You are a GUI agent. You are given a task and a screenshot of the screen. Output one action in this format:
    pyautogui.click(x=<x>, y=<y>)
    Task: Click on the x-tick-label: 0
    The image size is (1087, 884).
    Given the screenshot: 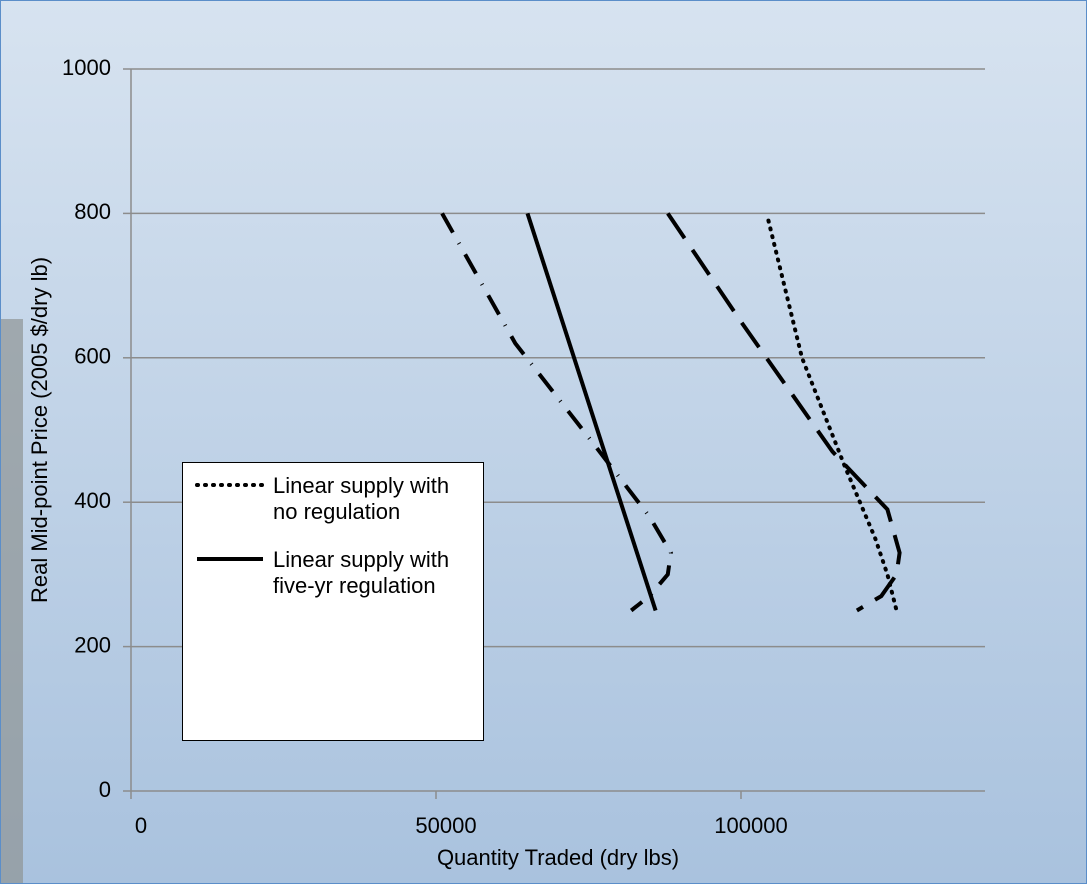 What is the action you would take?
    pyautogui.click(x=141, y=825)
    